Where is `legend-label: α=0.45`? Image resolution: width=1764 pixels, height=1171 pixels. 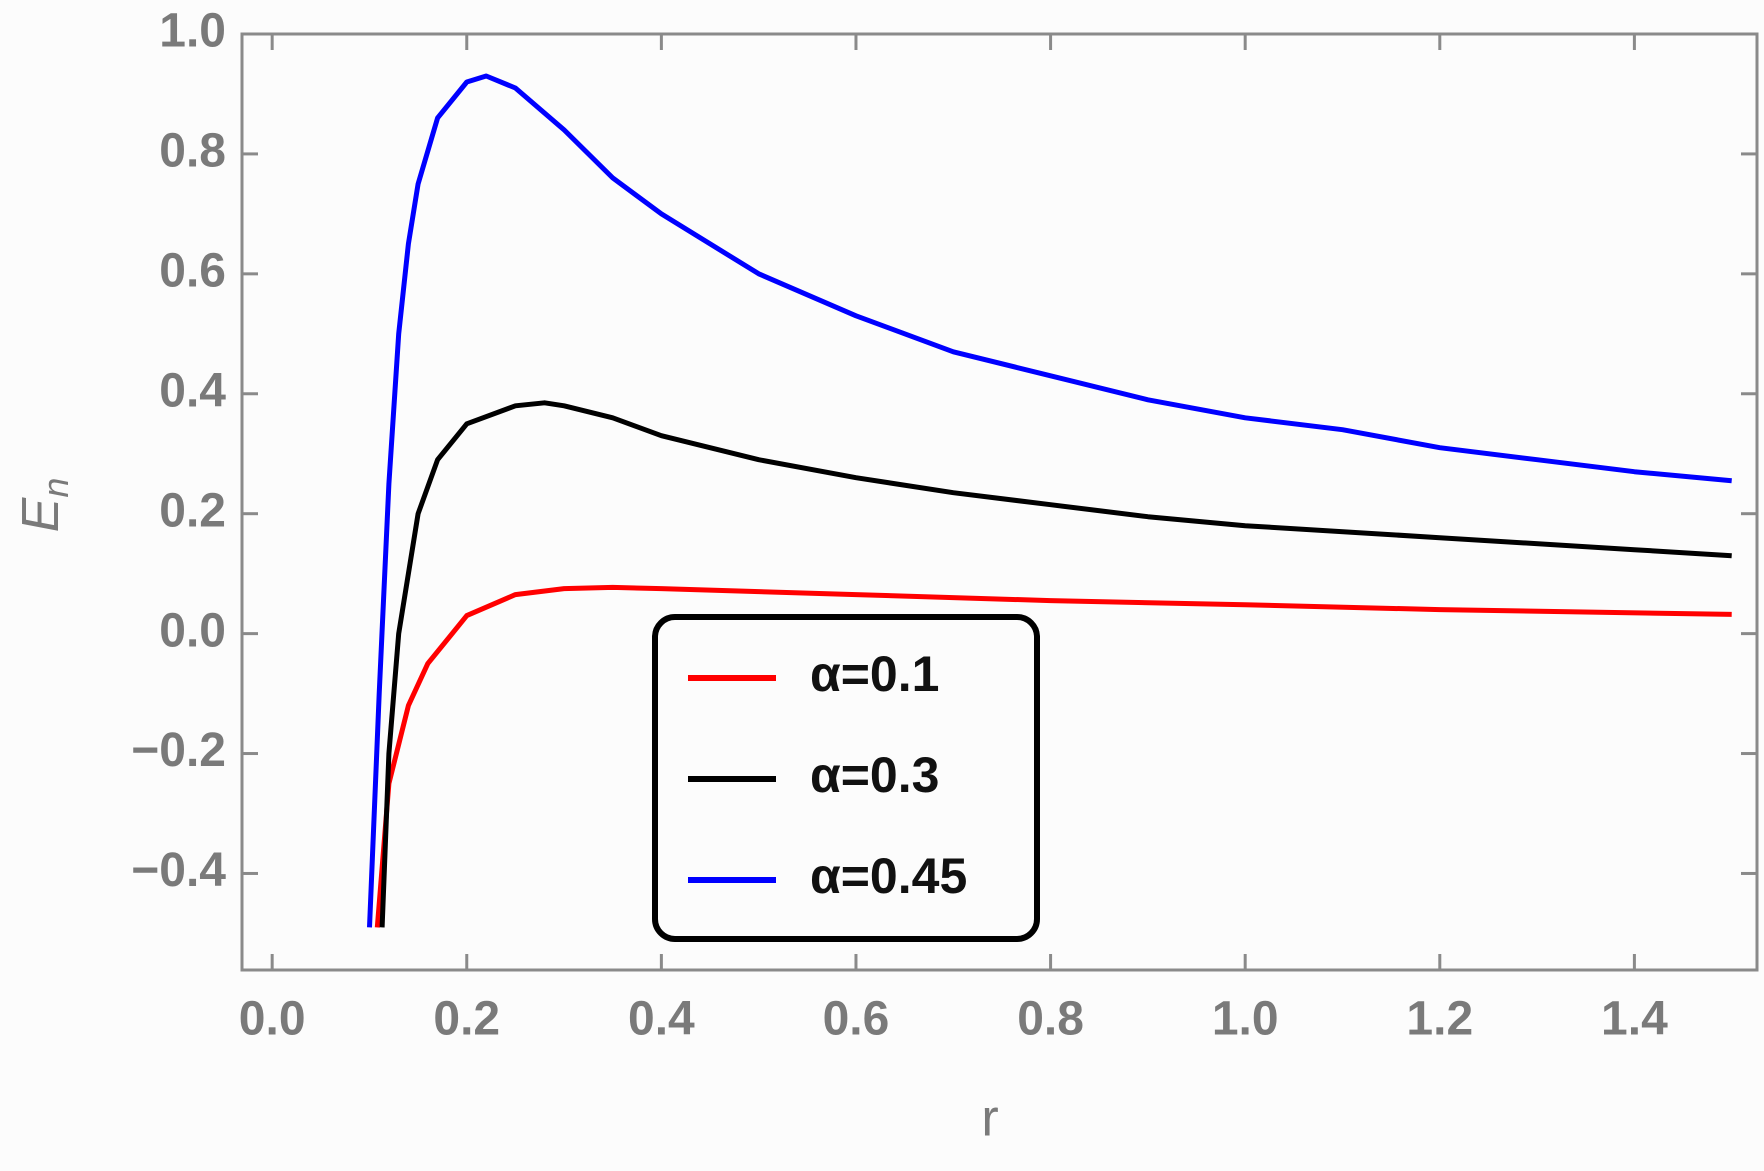
legend-label: α=0.45 is located at coordinates (888, 876).